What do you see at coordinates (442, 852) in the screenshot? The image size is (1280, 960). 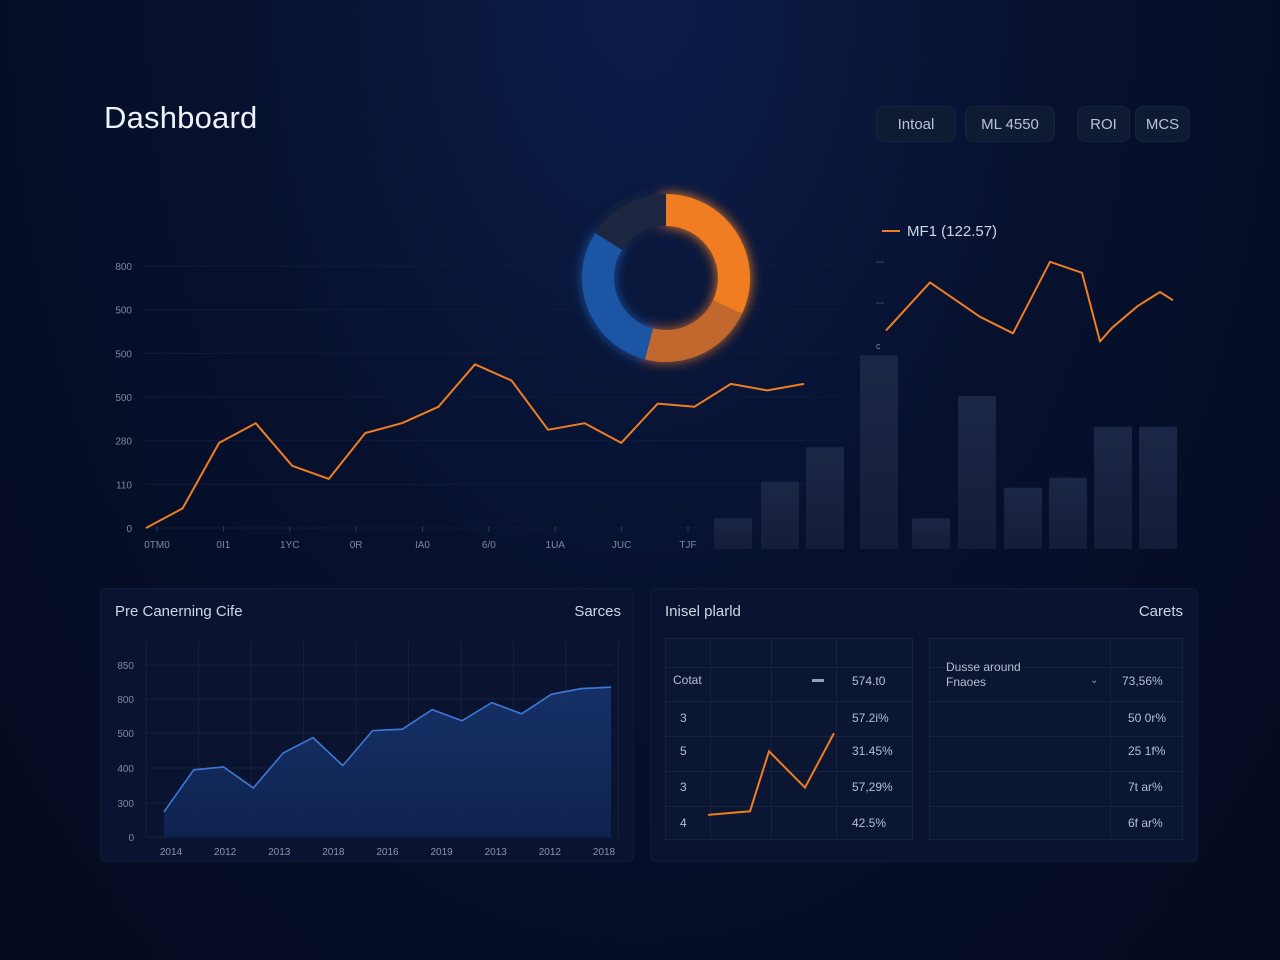 I see `area-x-tick-label: 2019` at bounding box center [442, 852].